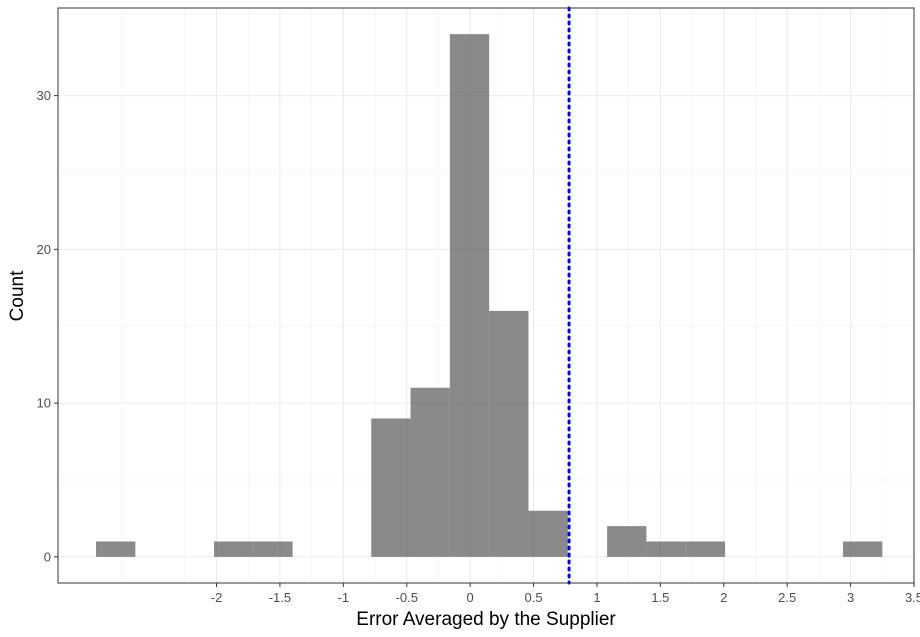 The image size is (920, 637). Describe the element at coordinates (44, 95) in the screenshot. I see `y-tick-label: 30` at that location.